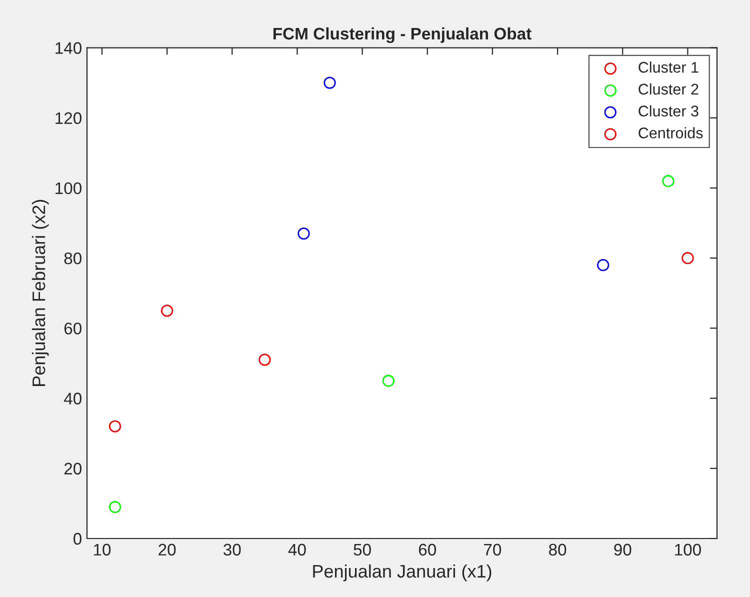 The height and width of the screenshot is (597, 750). Describe the element at coordinates (402, 35) in the screenshot. I see `chart-title: FCM Clustering - Penjualan Obat` at that location.